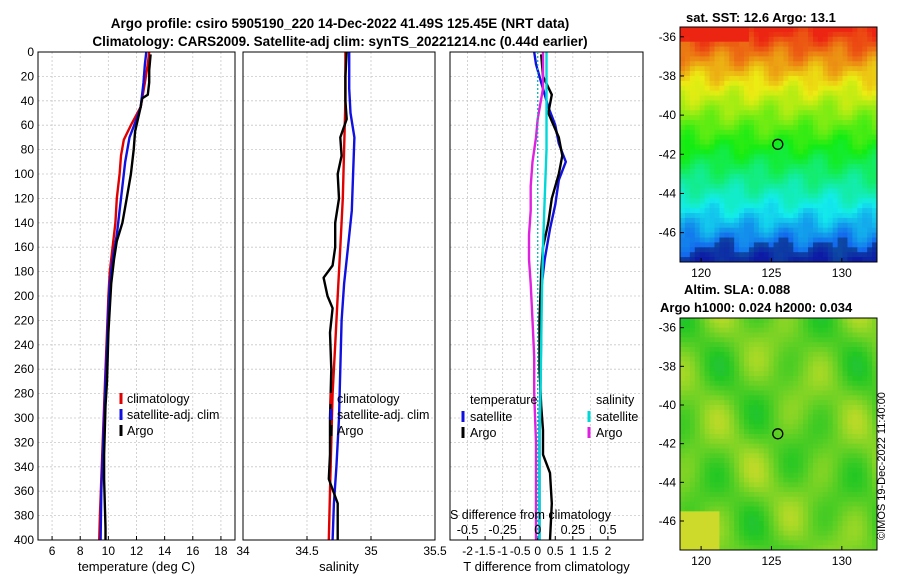 This screenshot has width=900, height=580. I want to click on depth-tick-label: 400, so click(24, 540).